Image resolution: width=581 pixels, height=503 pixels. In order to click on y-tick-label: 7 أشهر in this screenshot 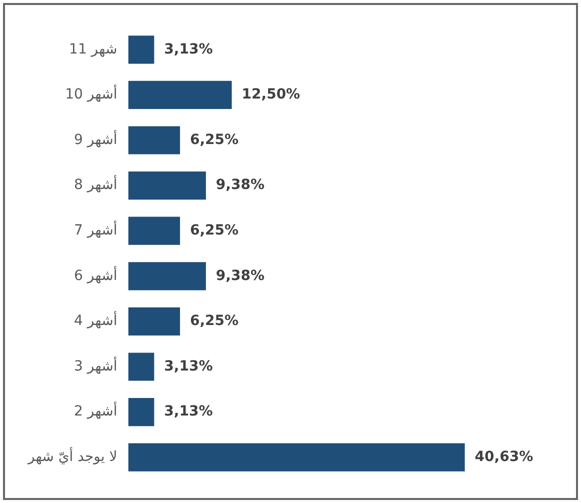, I will do `click(96, 229)`.